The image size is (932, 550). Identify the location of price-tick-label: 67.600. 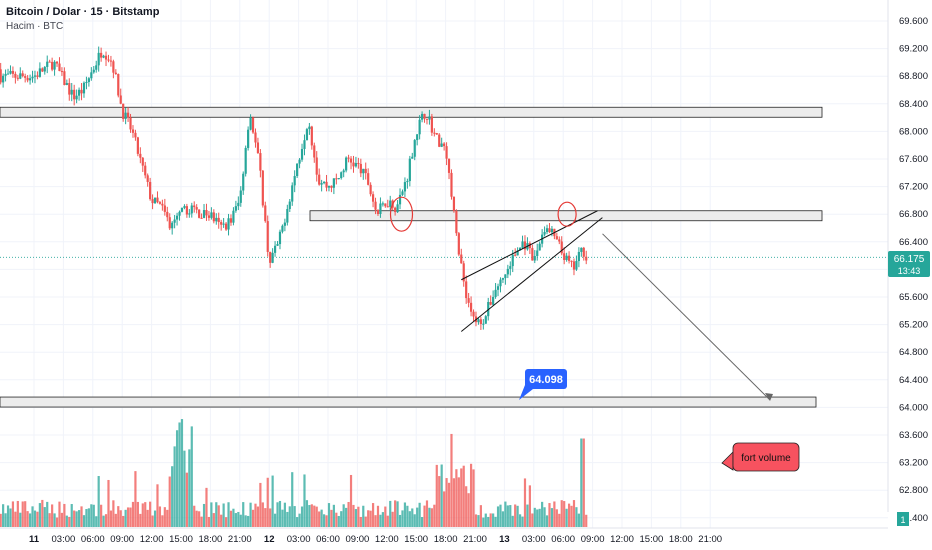
(913, 159).